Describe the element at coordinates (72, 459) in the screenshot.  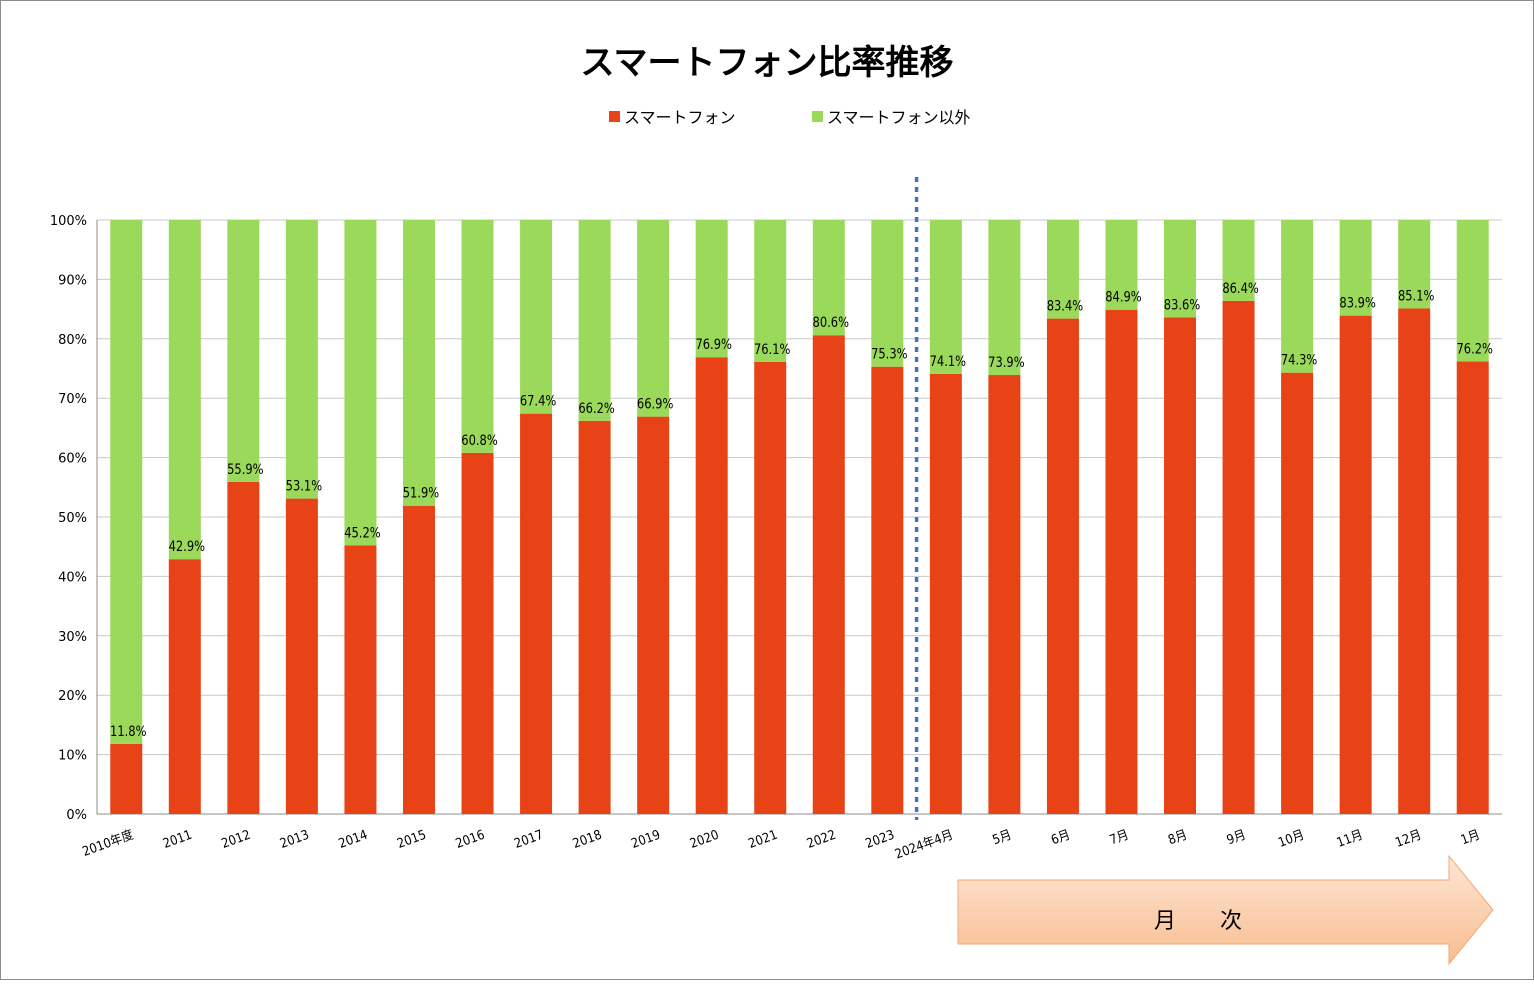
I see `y-tick-label: 60%` at that location.